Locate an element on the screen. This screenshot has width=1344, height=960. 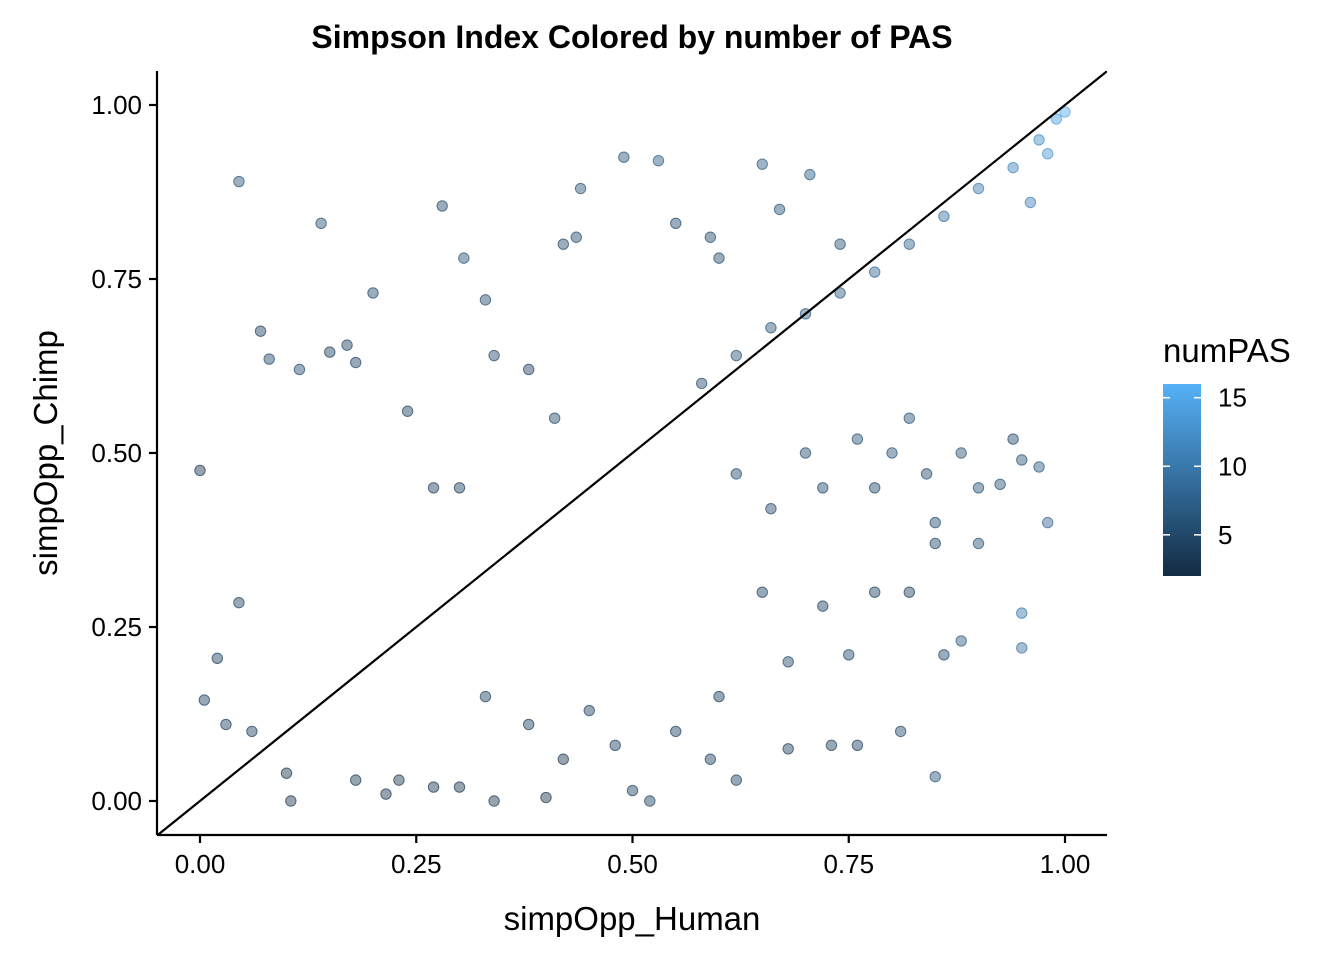
colorbar is located at coordinates (1182, 480).